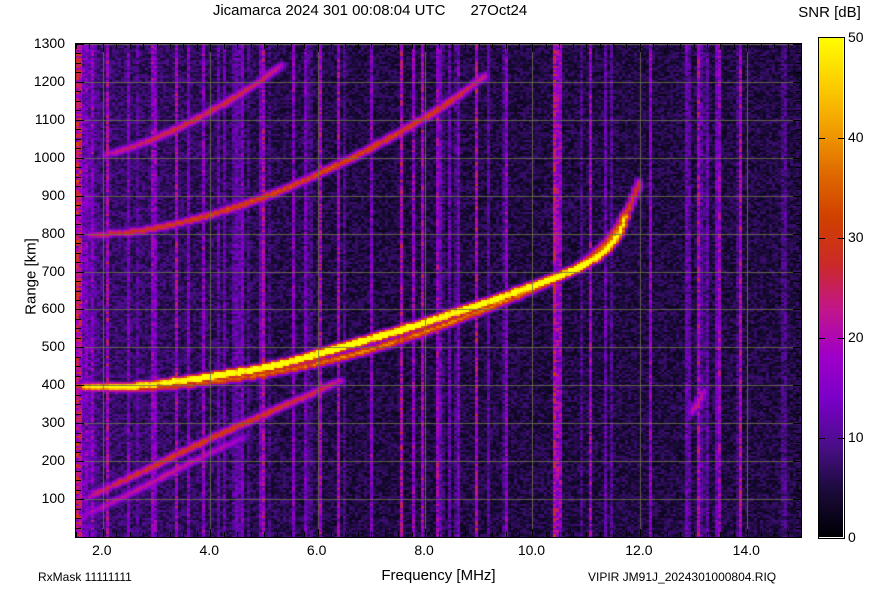 This screenshot has height=595, width=884. Describe the element at coordinates (53, 460) in the screenshot. I see `y-tick-label: 200` at that location.